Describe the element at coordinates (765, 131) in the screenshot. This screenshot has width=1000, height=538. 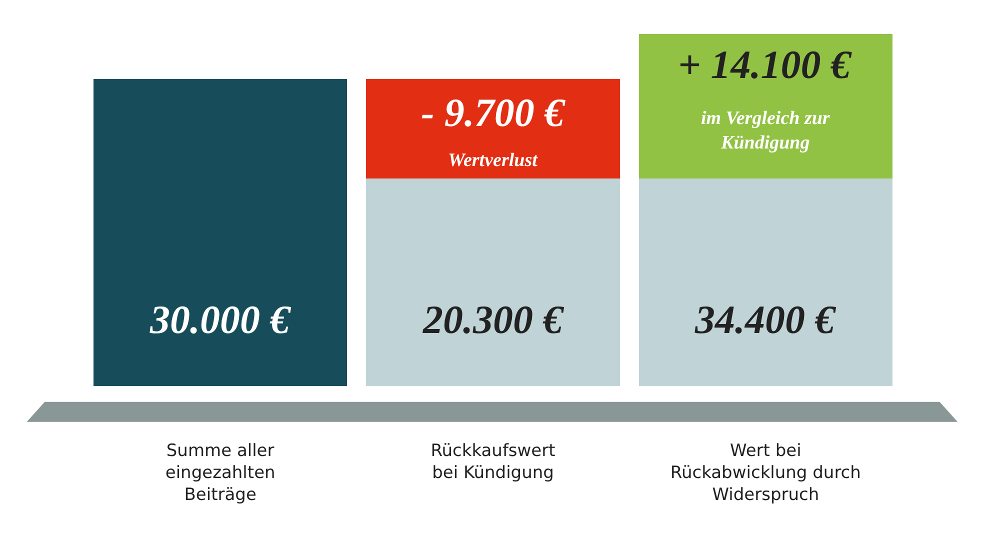
I see `annotation: im Vergleich zur Kündigung` at that location.